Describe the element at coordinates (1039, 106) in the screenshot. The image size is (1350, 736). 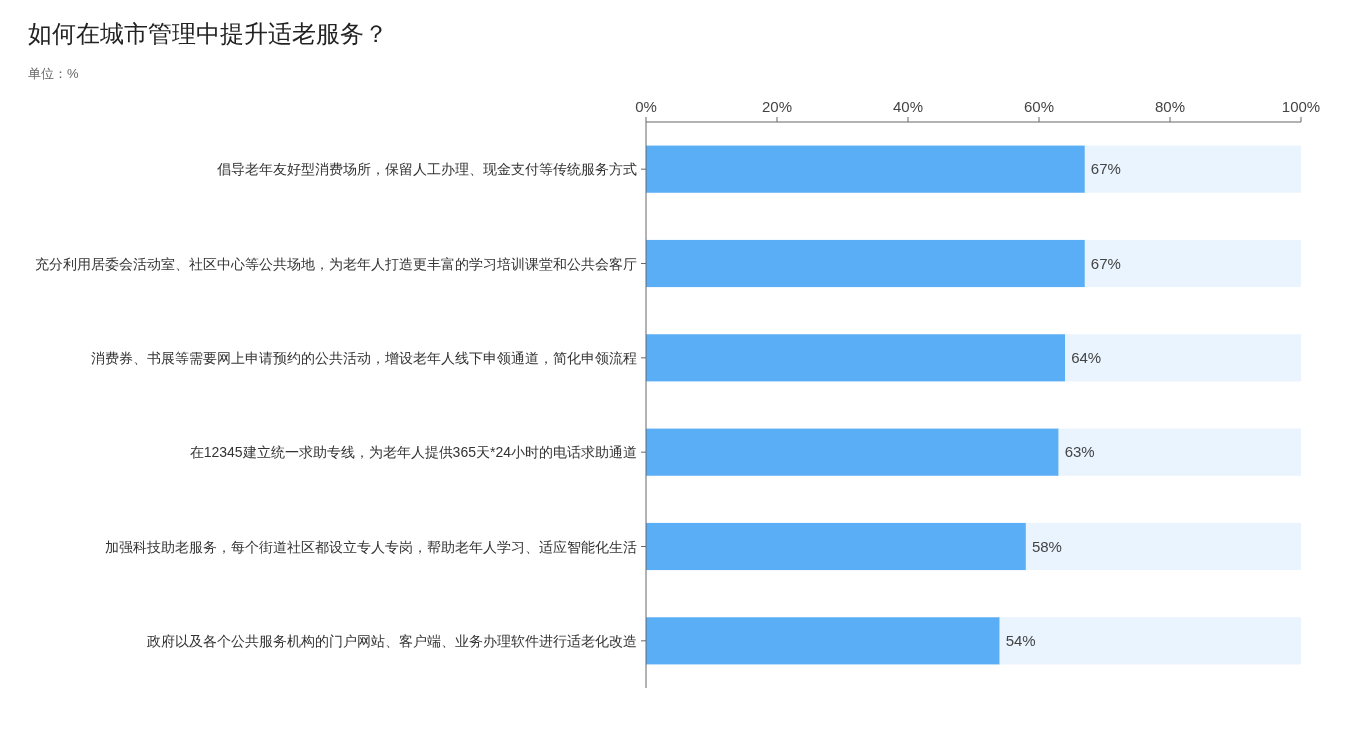
I see `tick-label: 60%` at that location.